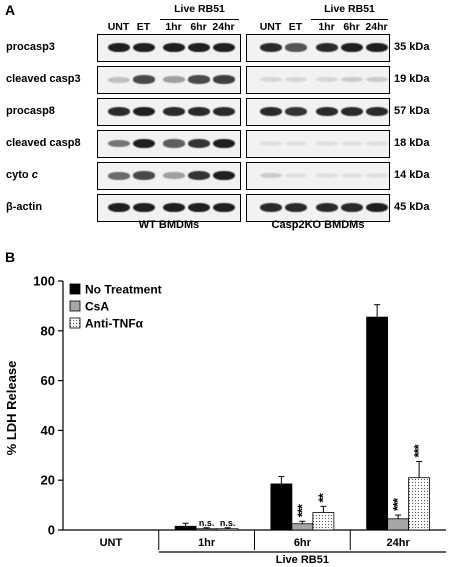 The image size is (454, 567). What do you see at coordinates (123, 290) in the screenshot?
I see `legend-label: No Treatment` at bounding box center [123, 290].